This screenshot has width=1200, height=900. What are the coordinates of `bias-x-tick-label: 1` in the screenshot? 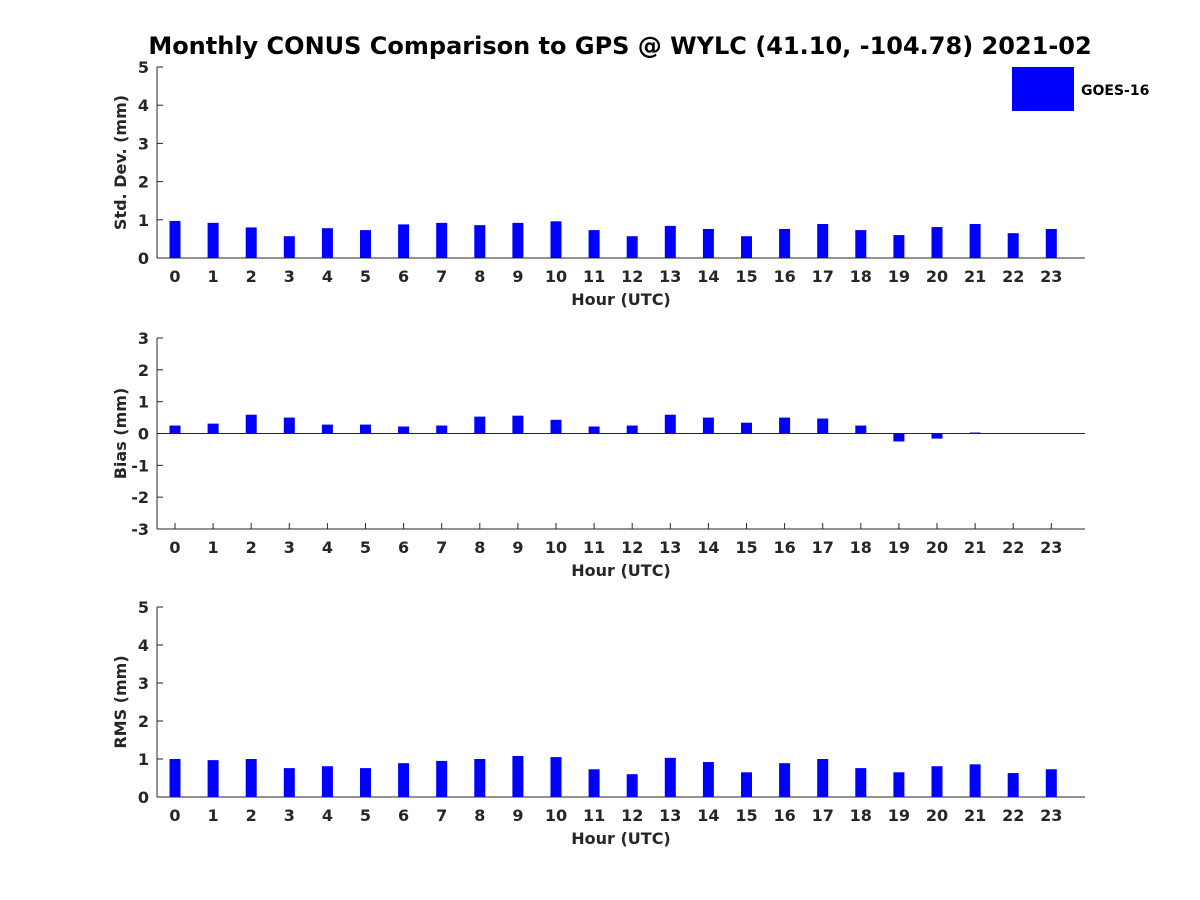 It's located at (213, 547).